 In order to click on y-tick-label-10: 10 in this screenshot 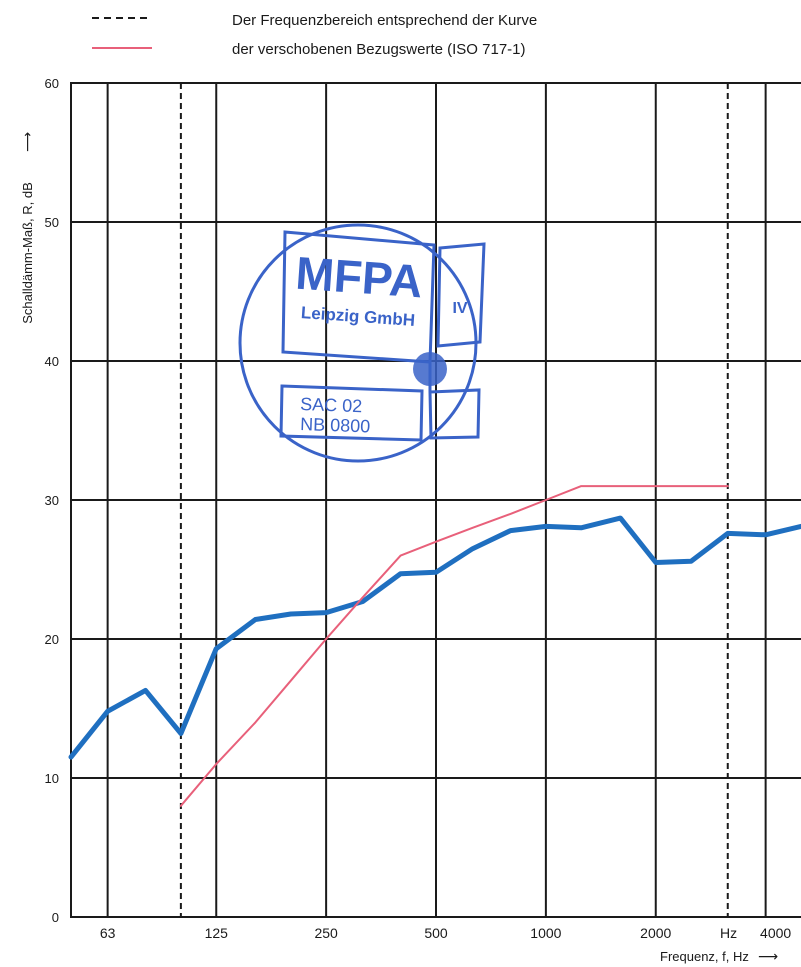, I will do `click(52, 778)`.